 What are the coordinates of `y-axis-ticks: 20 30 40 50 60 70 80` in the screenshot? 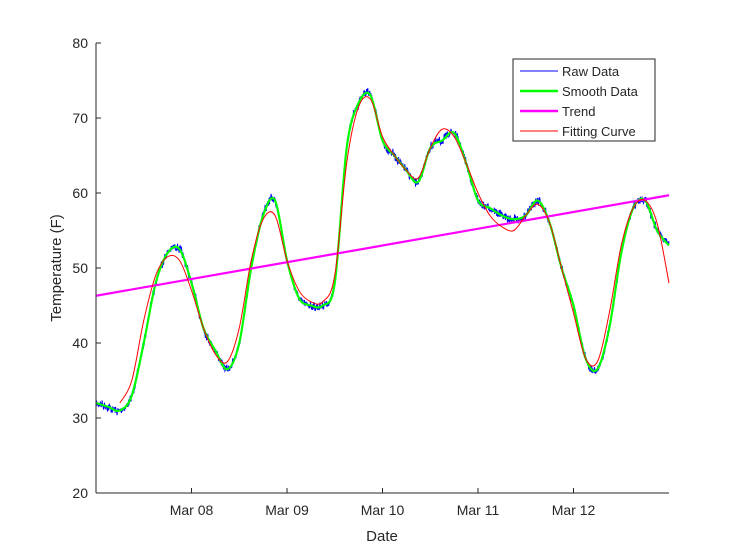 It's located at (86, 268).